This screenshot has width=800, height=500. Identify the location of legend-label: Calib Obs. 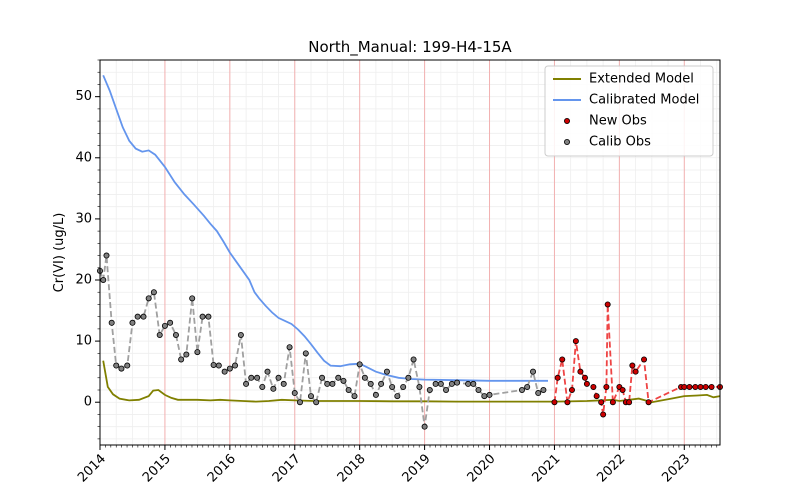
(620, 142).